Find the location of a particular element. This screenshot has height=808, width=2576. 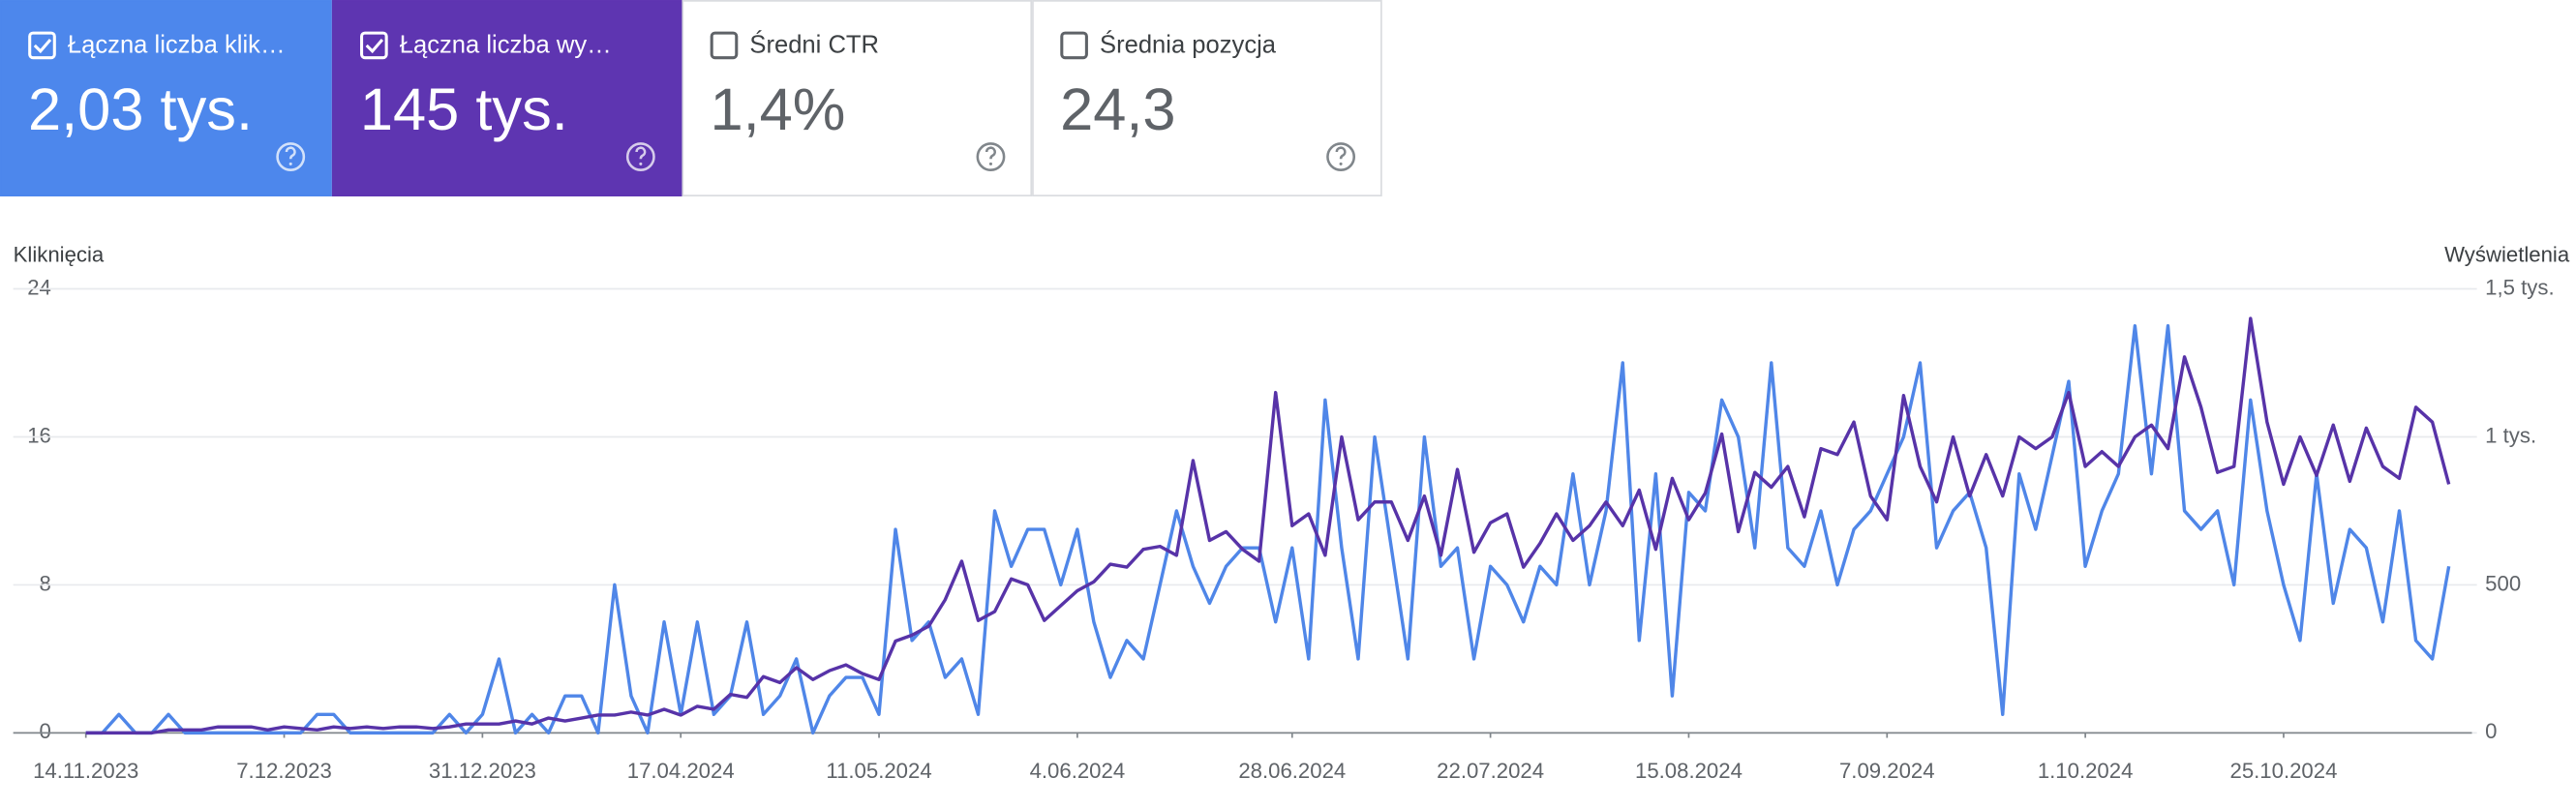

metric-card: Średni CTR 1,4% is located at coordinates (857, 98).